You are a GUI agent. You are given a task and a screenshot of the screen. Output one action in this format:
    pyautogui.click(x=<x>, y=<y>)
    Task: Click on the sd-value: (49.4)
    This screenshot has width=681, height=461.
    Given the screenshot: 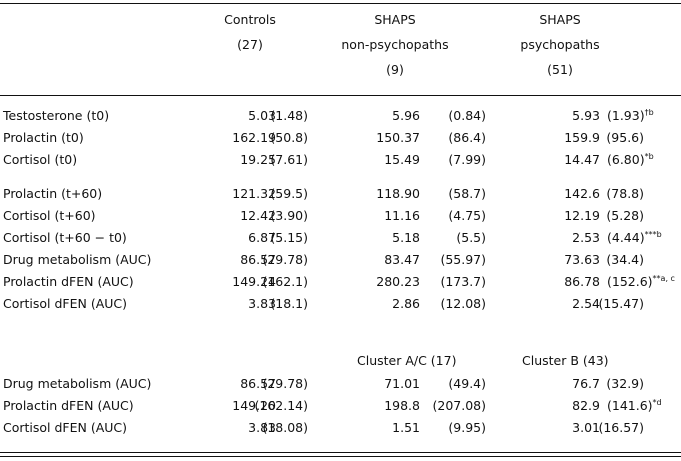 What is the action you would take?
    pyautogui.click(x=467, y=383)
    